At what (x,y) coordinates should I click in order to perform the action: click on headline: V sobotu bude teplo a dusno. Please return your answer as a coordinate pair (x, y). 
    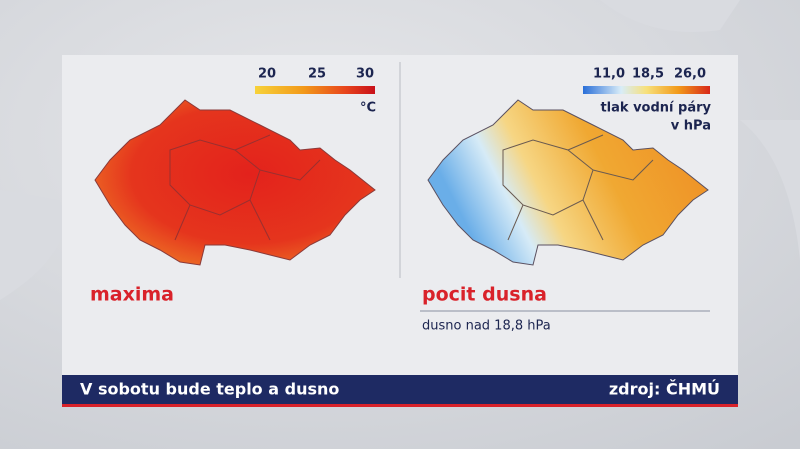
    Looking at the image, I should click on (209, 389).